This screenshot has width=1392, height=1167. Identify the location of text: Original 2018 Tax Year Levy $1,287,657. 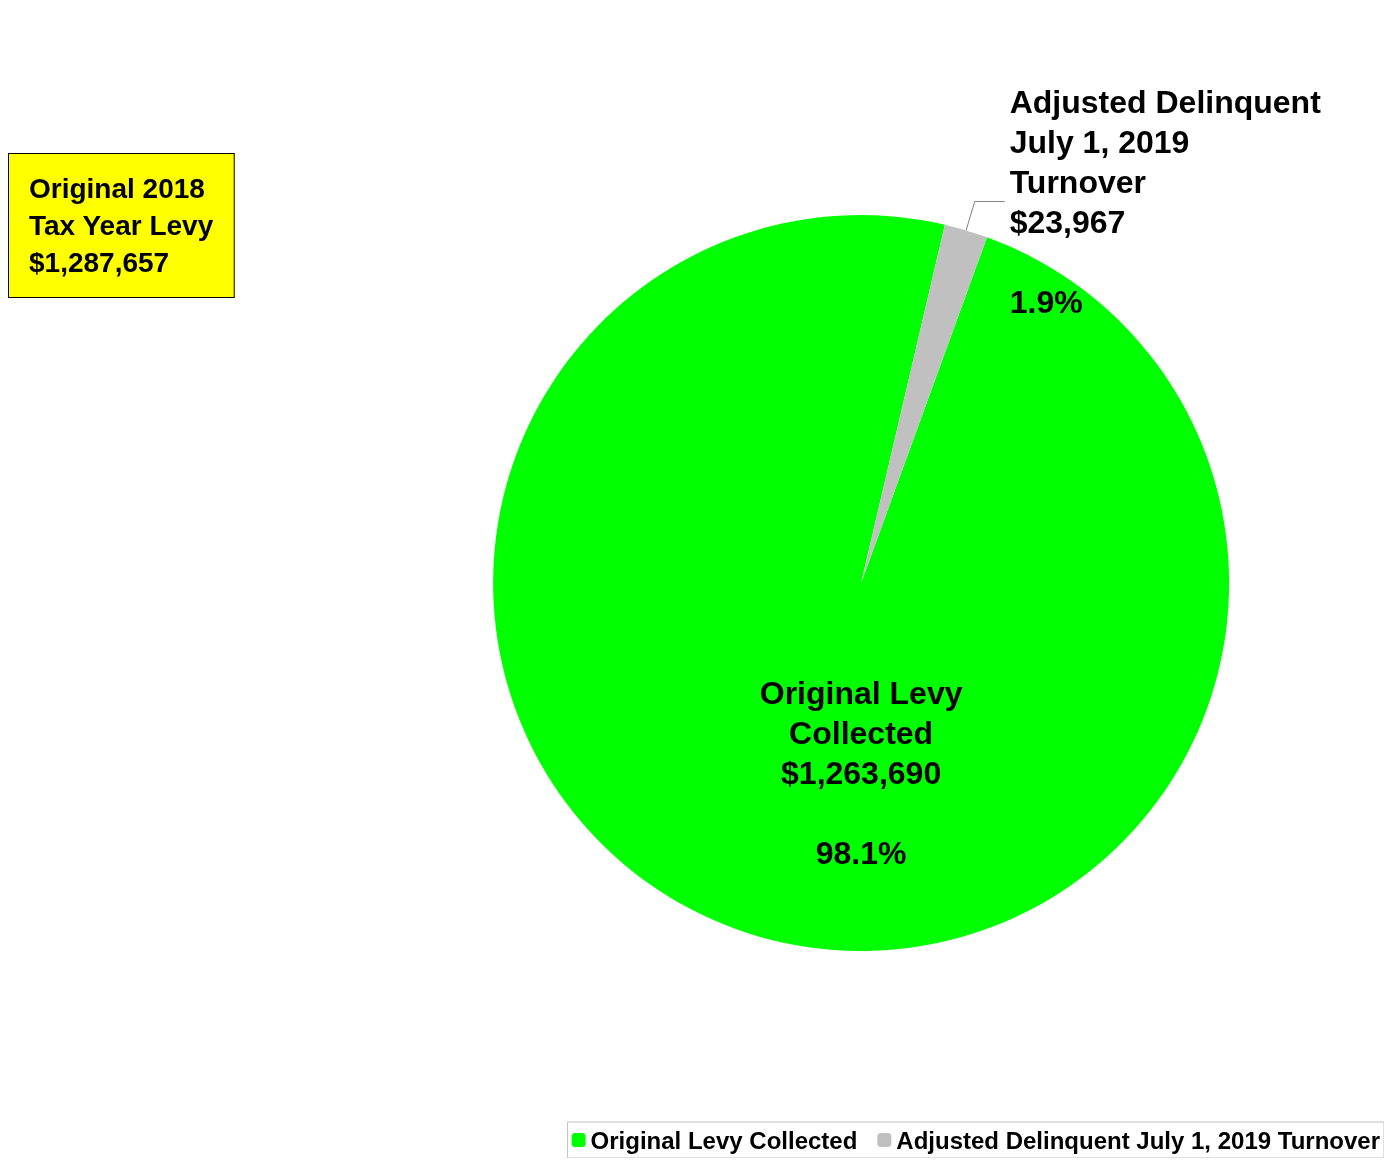
(121, 225).